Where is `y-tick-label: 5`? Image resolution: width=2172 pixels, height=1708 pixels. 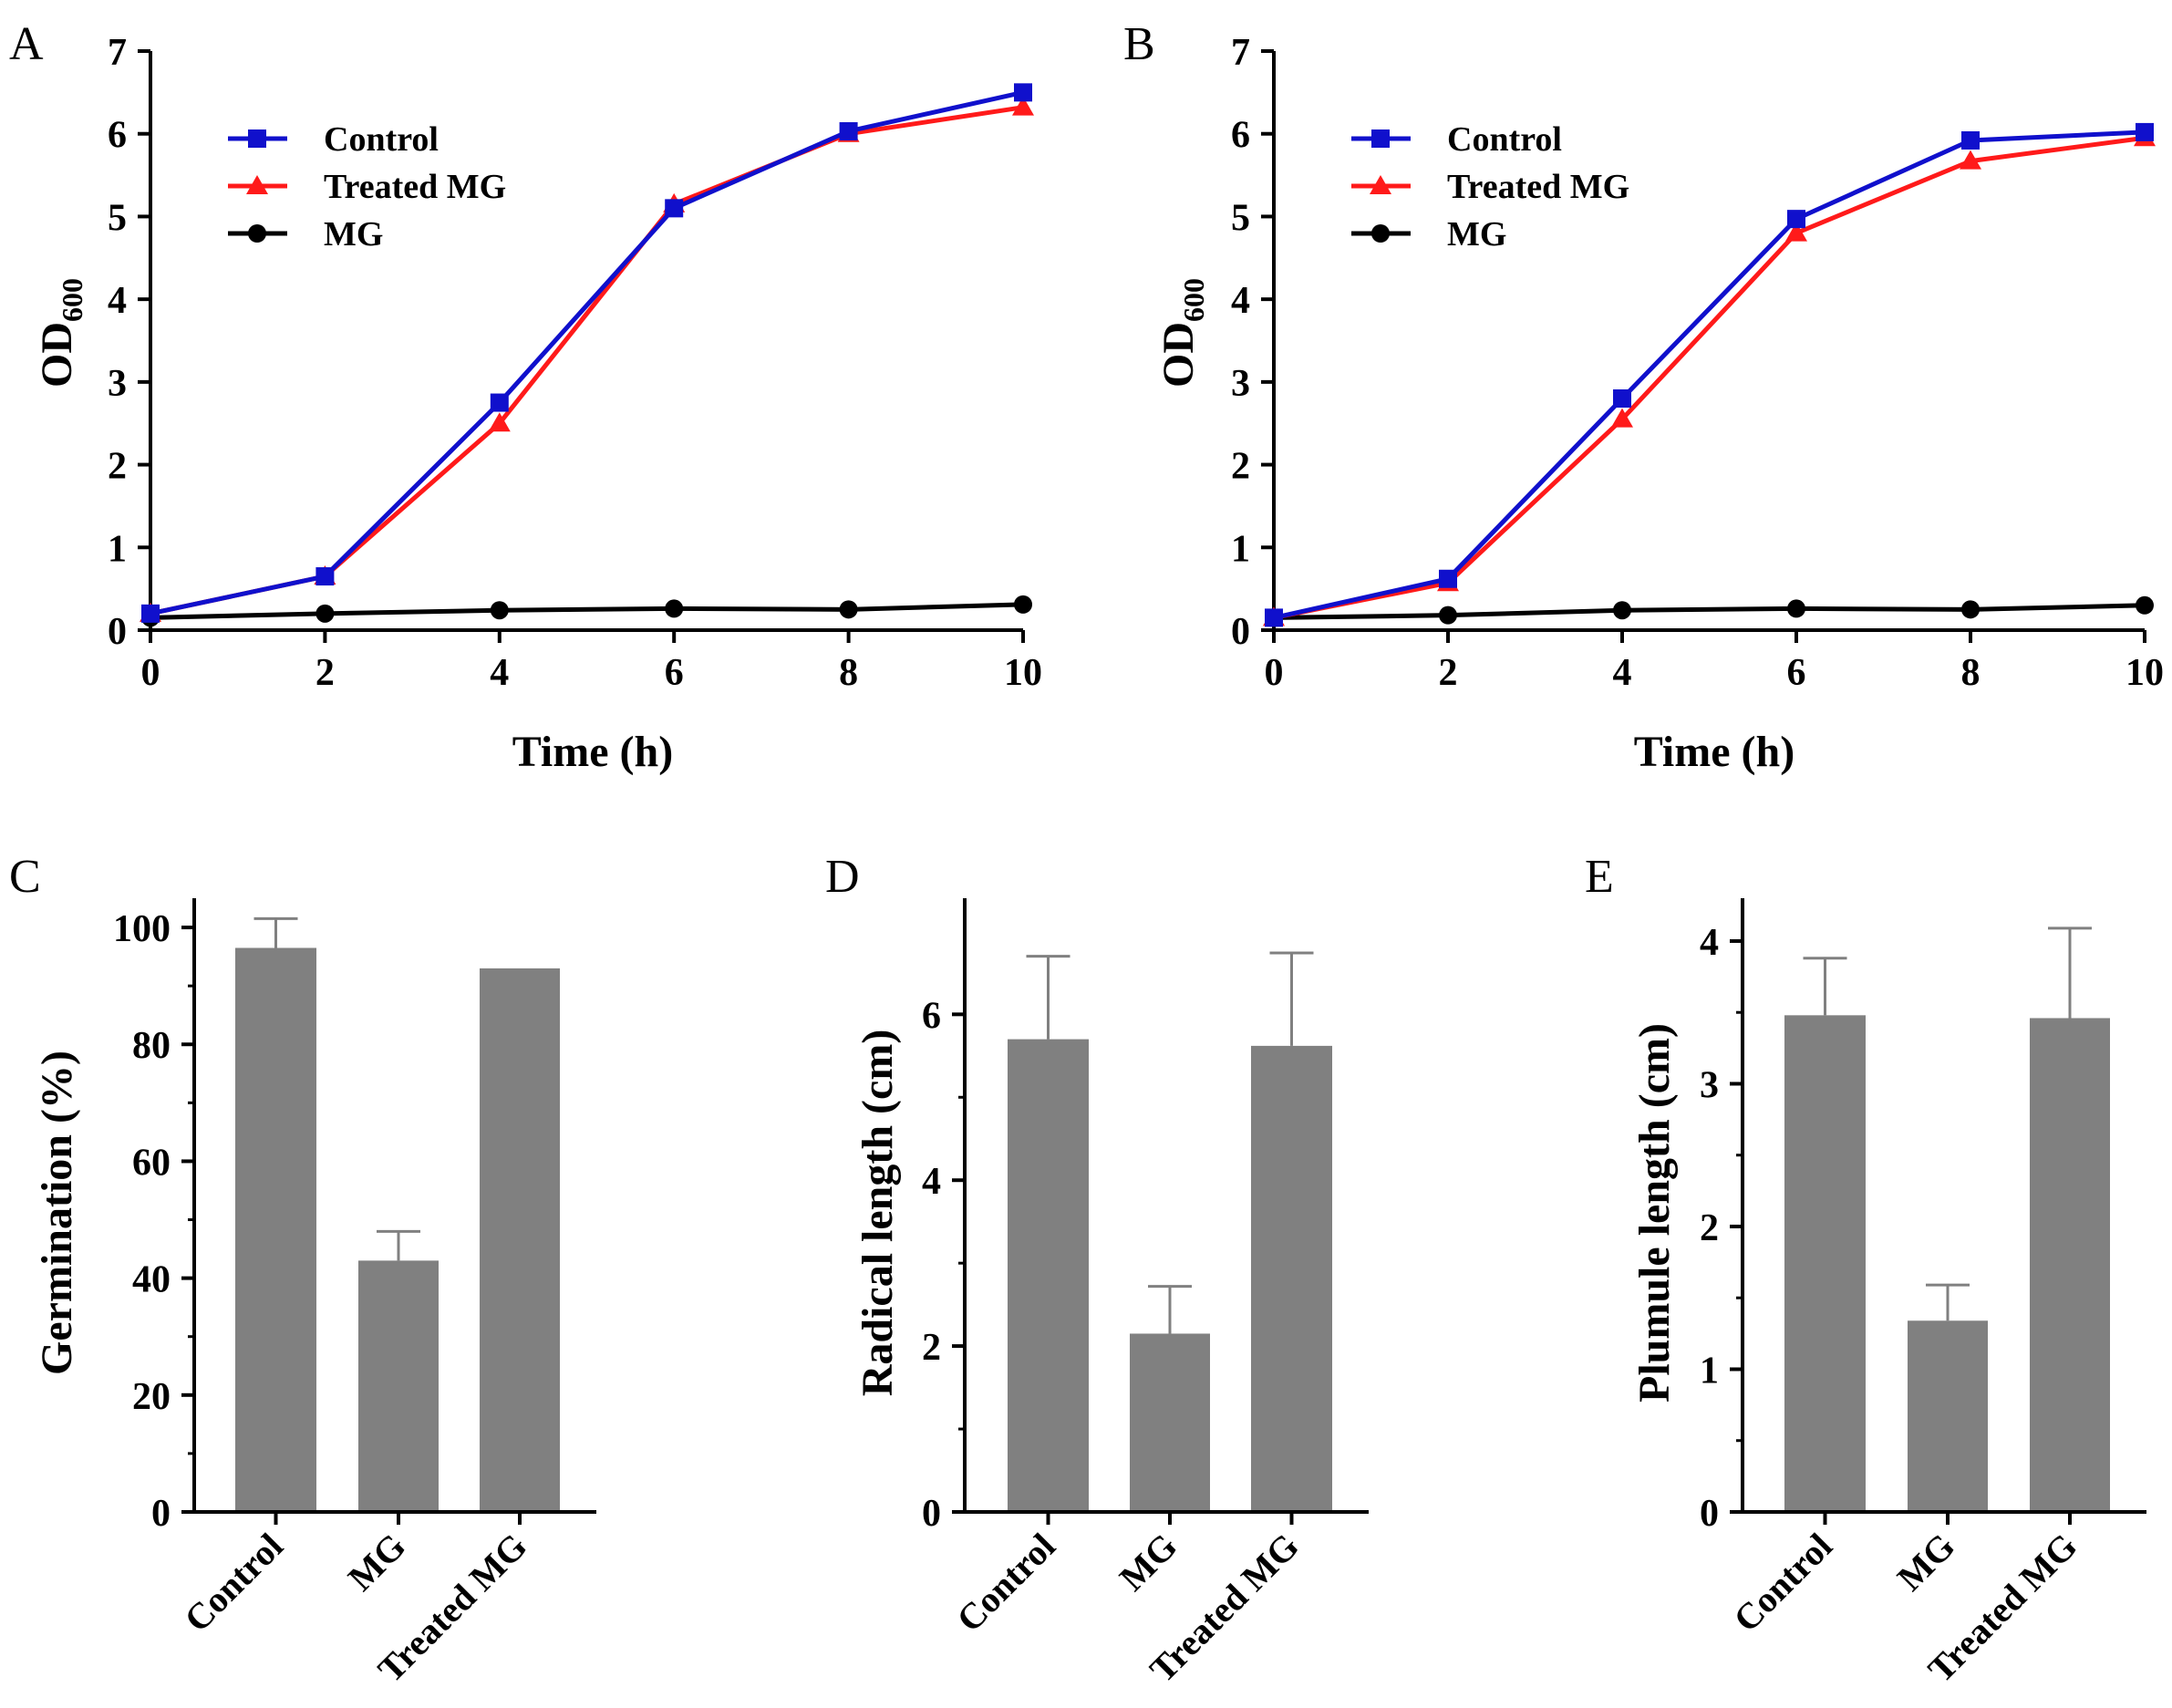
y-tick-label: 5 is located at coordinates (1240, 218).